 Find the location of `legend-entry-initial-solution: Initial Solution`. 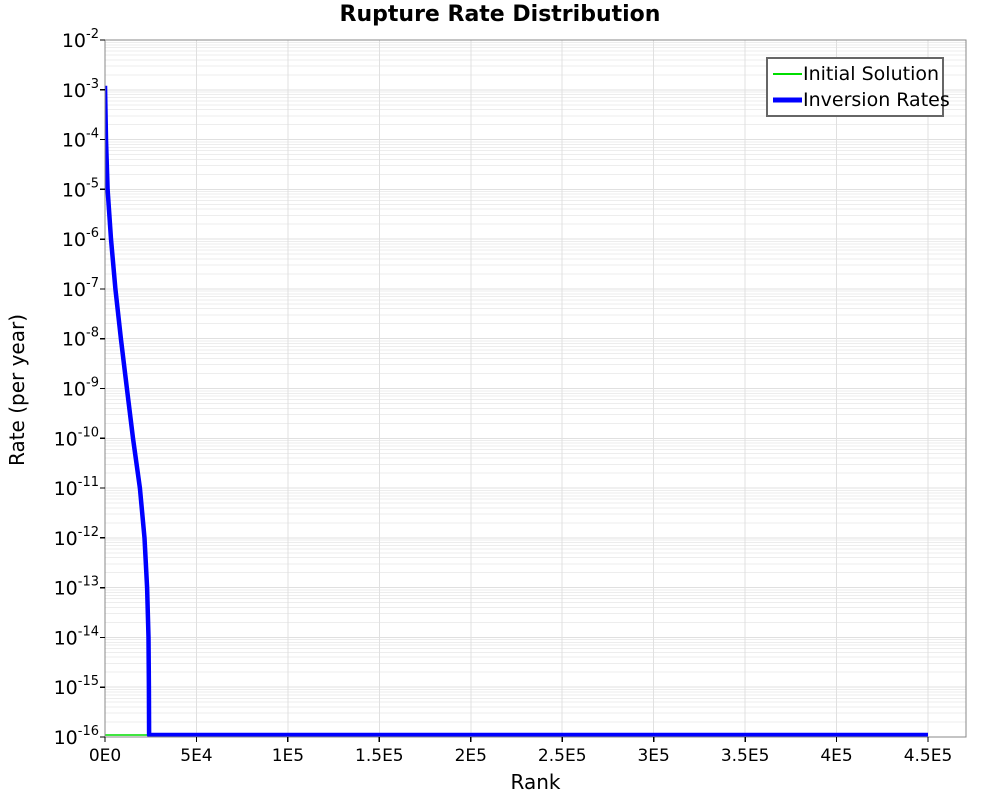

legend-entry-initial-solution: Initial Solution is located at coordinates (856, 74).